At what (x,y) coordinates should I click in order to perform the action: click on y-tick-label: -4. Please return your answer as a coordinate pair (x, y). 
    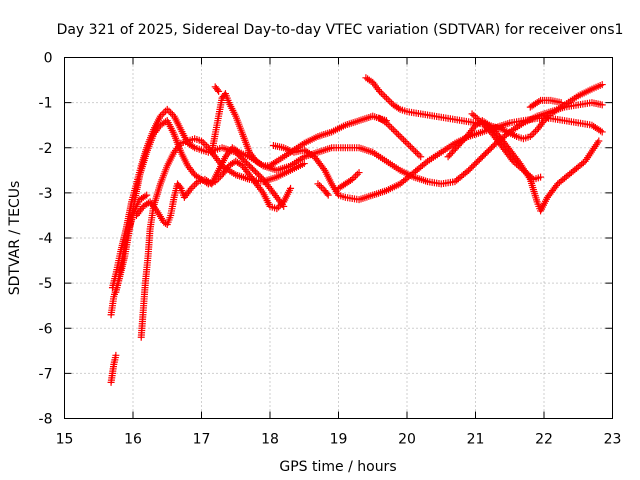
    Looking at the image, I should click on (46, 239).